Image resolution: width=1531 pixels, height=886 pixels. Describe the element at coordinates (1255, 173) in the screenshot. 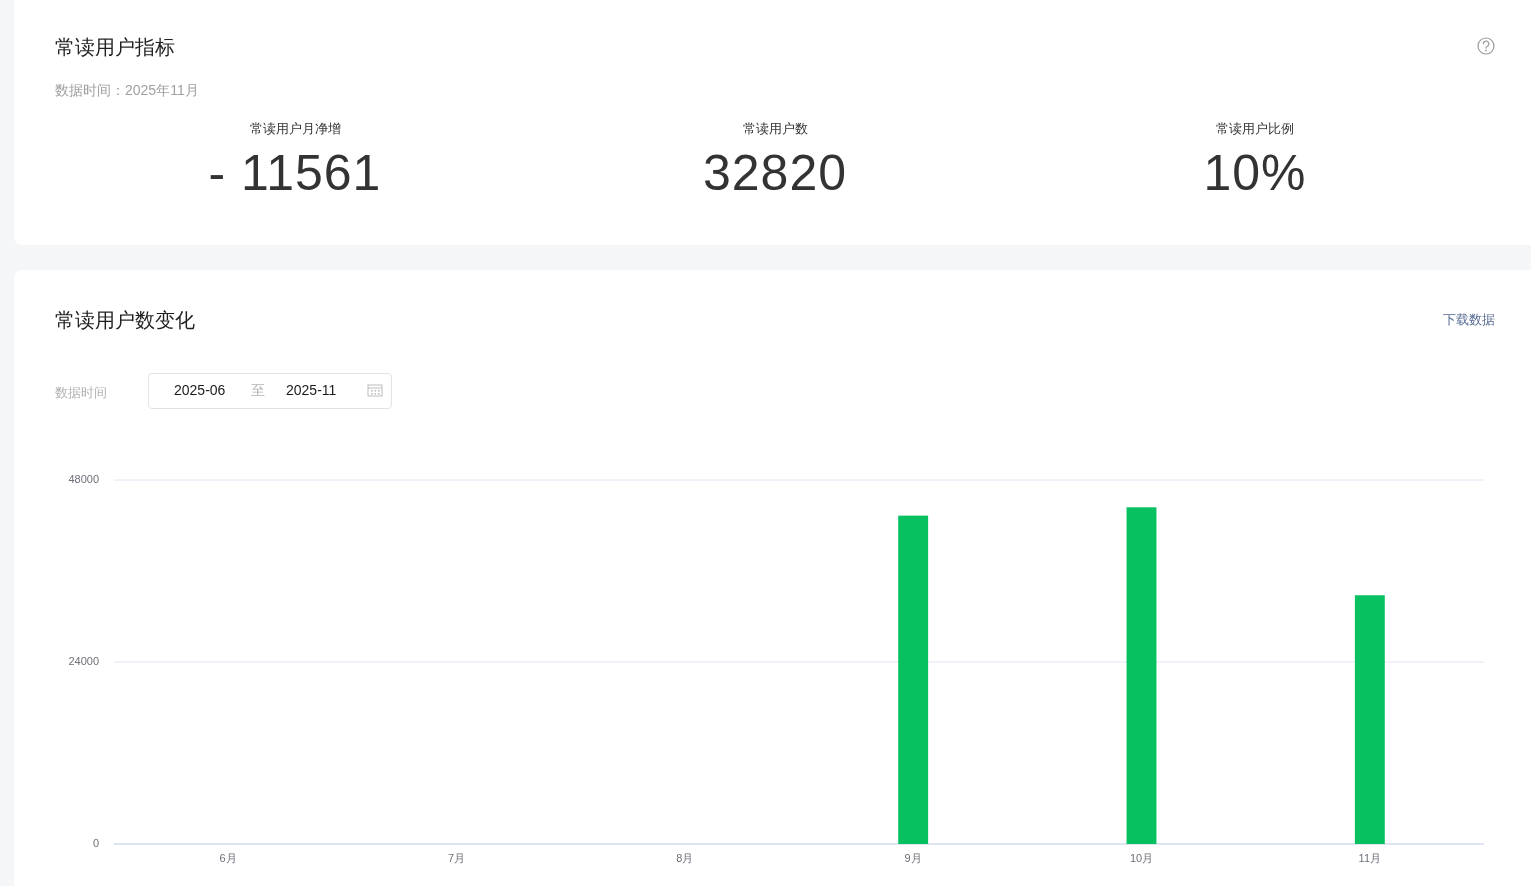

I see `text: 10%` at that location.